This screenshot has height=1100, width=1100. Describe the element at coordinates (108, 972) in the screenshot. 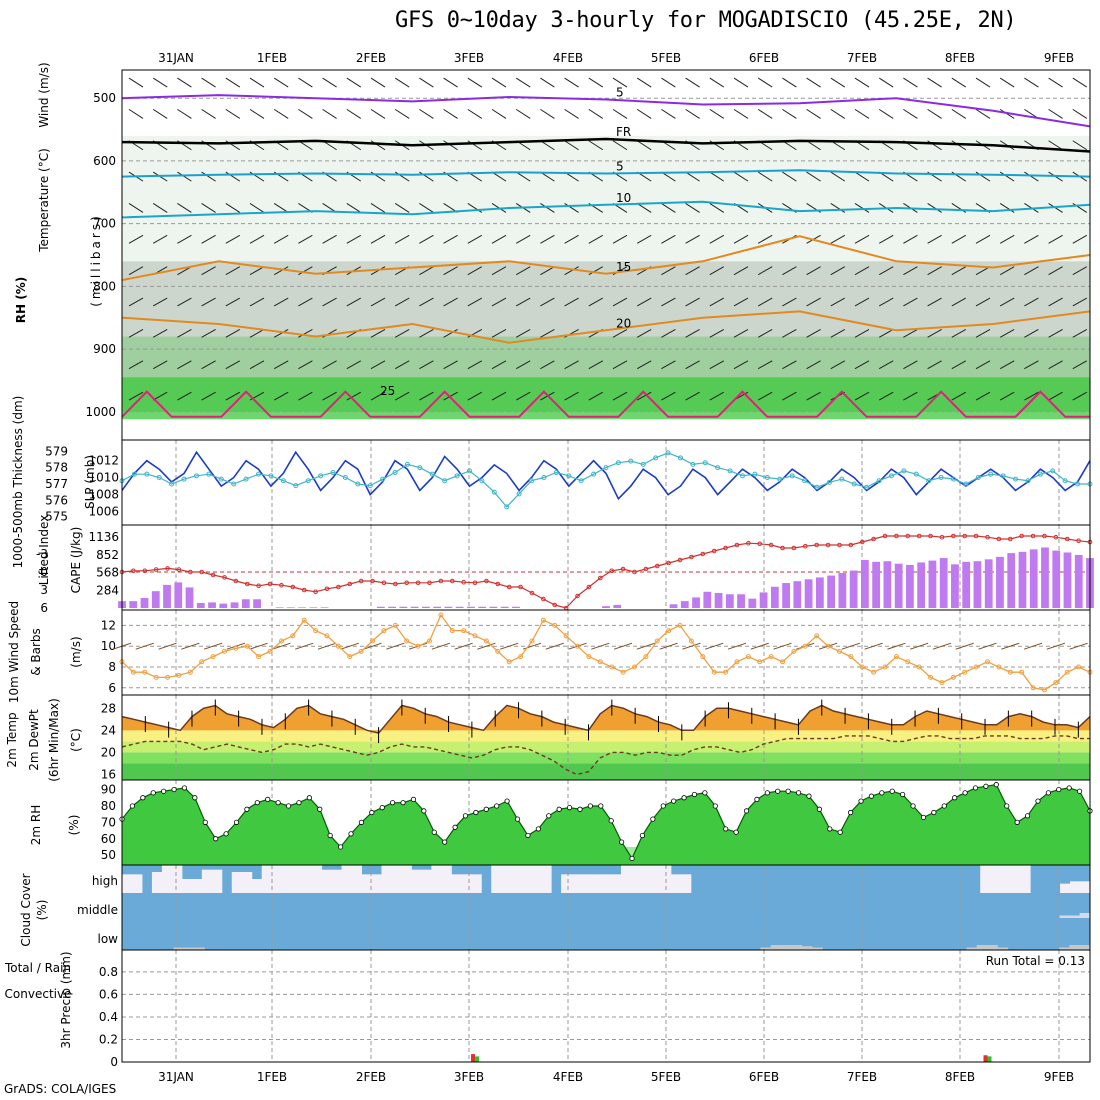

I see `precip-tick-label: 0.8` at that location.